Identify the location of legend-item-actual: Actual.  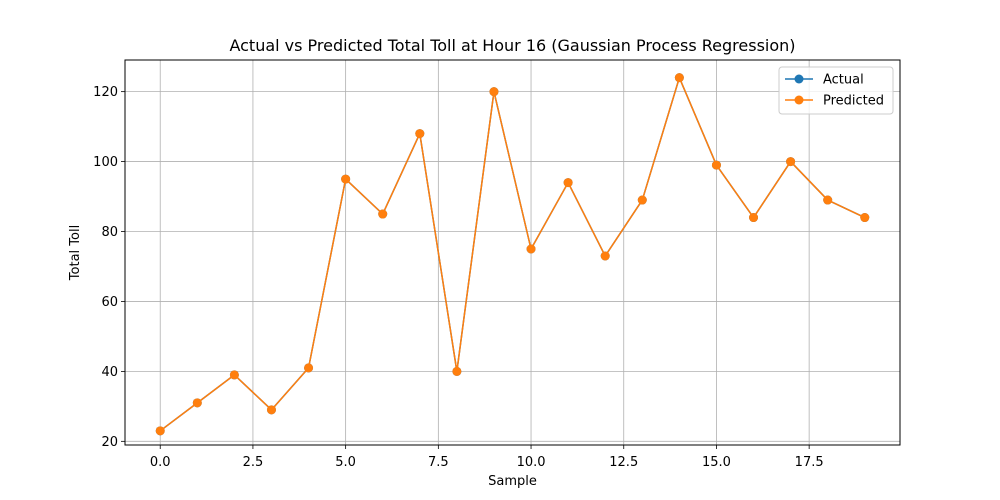
(824, 80).